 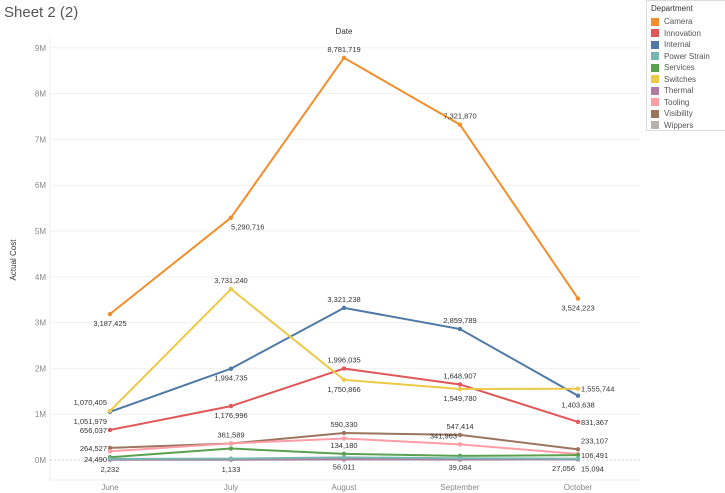 I want to click on data-label: 3,321,238, so click(x=343, y=299).